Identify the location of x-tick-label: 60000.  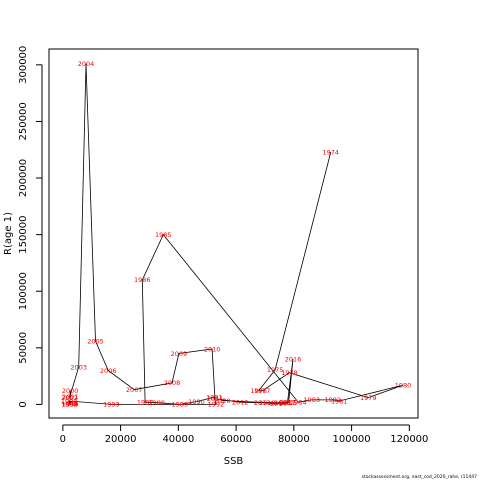
(236, 439).